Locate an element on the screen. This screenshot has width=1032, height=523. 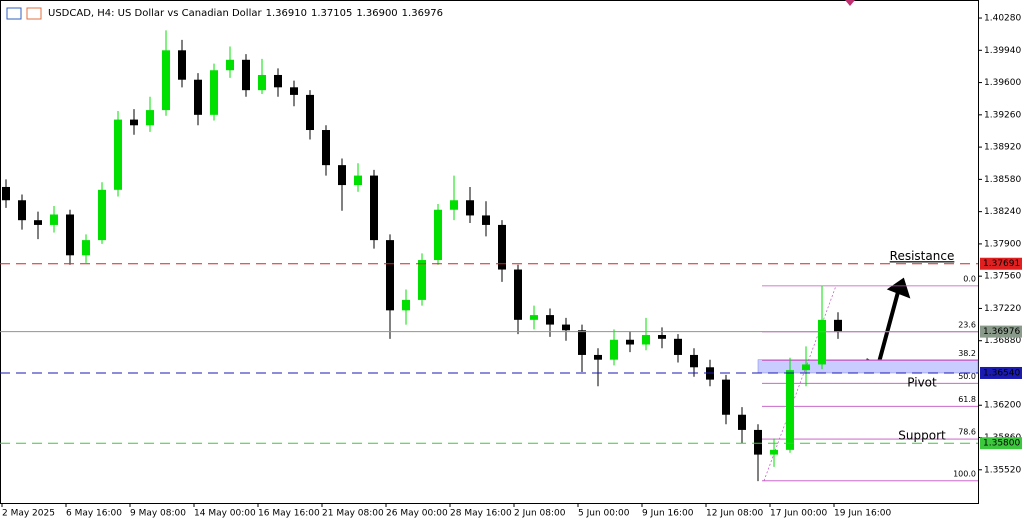
y-tick-label: 1.37560 is located at coordinates (1002, 277).